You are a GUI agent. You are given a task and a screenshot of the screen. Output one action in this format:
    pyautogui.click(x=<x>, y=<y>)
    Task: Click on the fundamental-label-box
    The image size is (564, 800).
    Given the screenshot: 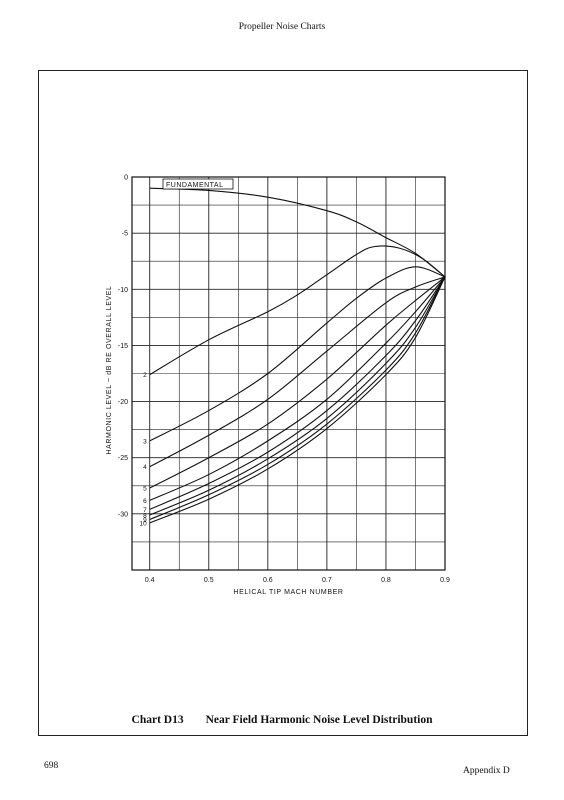 What is the action you would take?
    pyautogui.click(x=198, y=184)
    